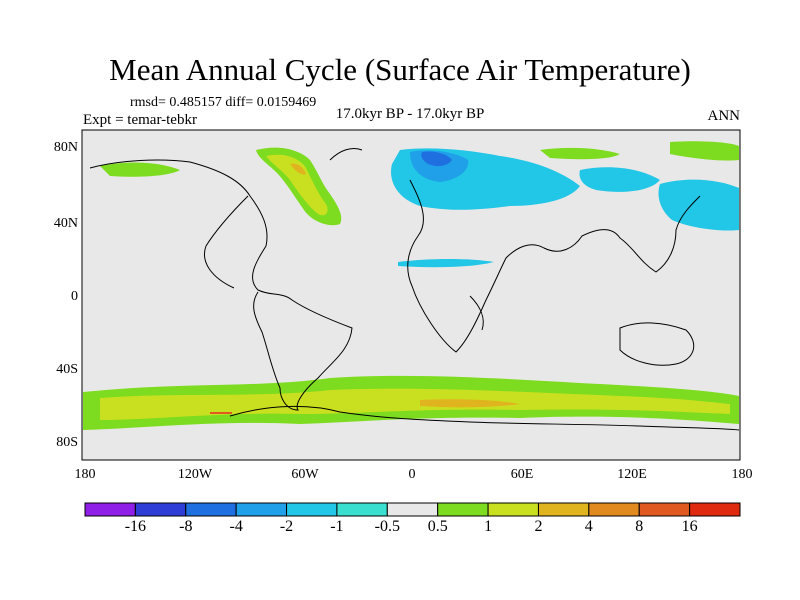 The image size is (800, 600). What do you see at coordinates (140, 120) in the screenshot?
I see `experiment-label: Expt = temar-tebkr` at bounding box center [140, 120].